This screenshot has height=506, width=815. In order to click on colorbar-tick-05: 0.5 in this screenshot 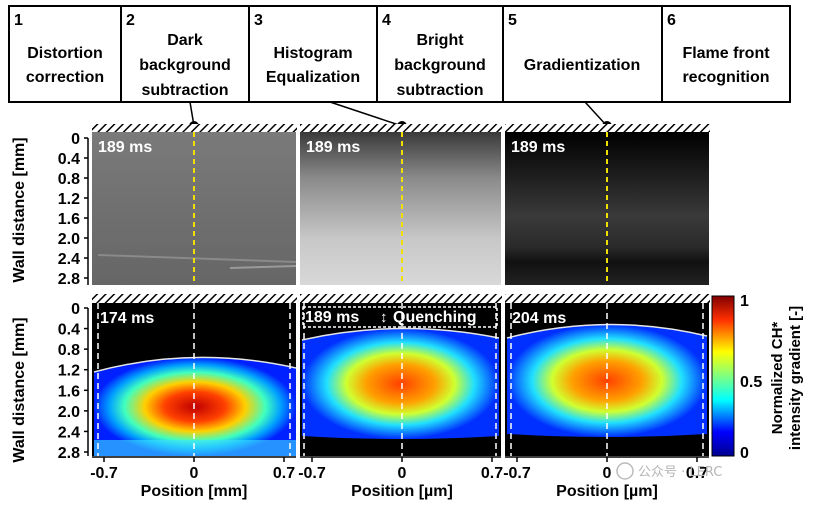, I will do `click(751, 382)`.